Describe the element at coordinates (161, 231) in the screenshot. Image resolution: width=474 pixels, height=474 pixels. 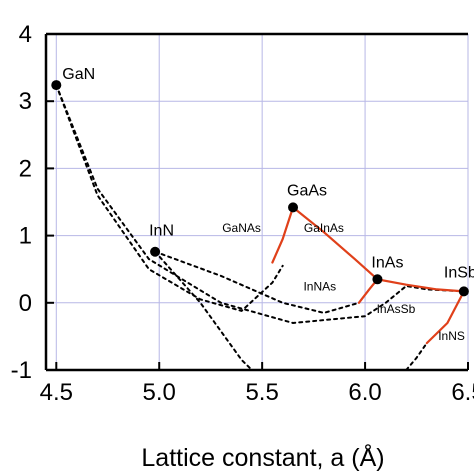
I see `point-label-inn: InN` at that location.